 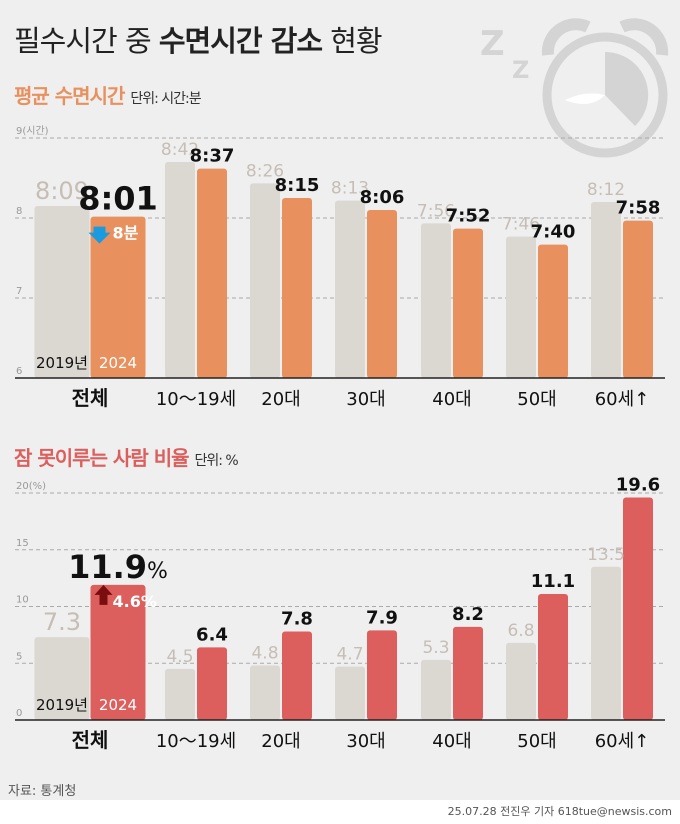 I want to click on value-label-2024: 8:06, so click(x=382, y=197).